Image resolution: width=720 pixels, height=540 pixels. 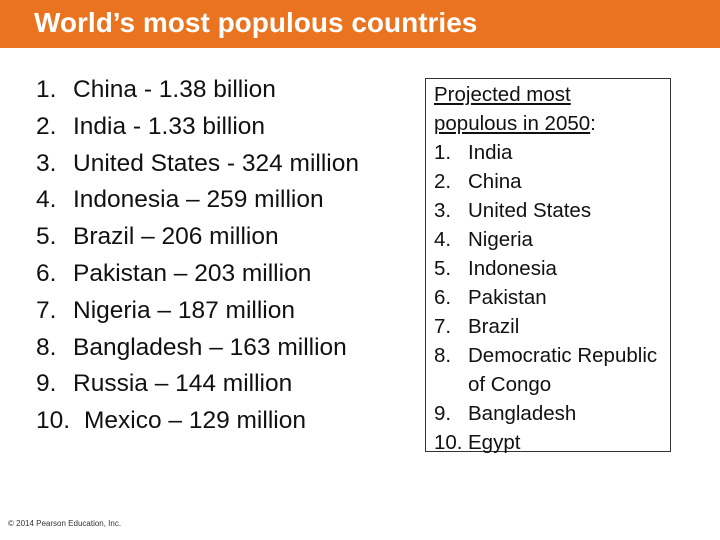 What do you see at coordinates (490, 152) in the screenshot?
I see `list-item-text: India` at bounding box center [490, 152].